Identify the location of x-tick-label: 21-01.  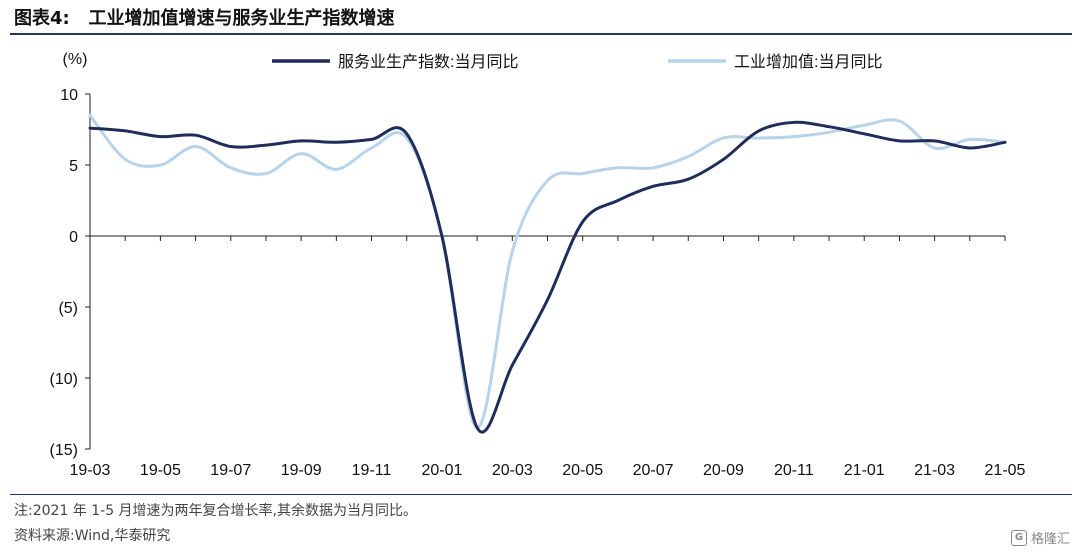
(864, 470).